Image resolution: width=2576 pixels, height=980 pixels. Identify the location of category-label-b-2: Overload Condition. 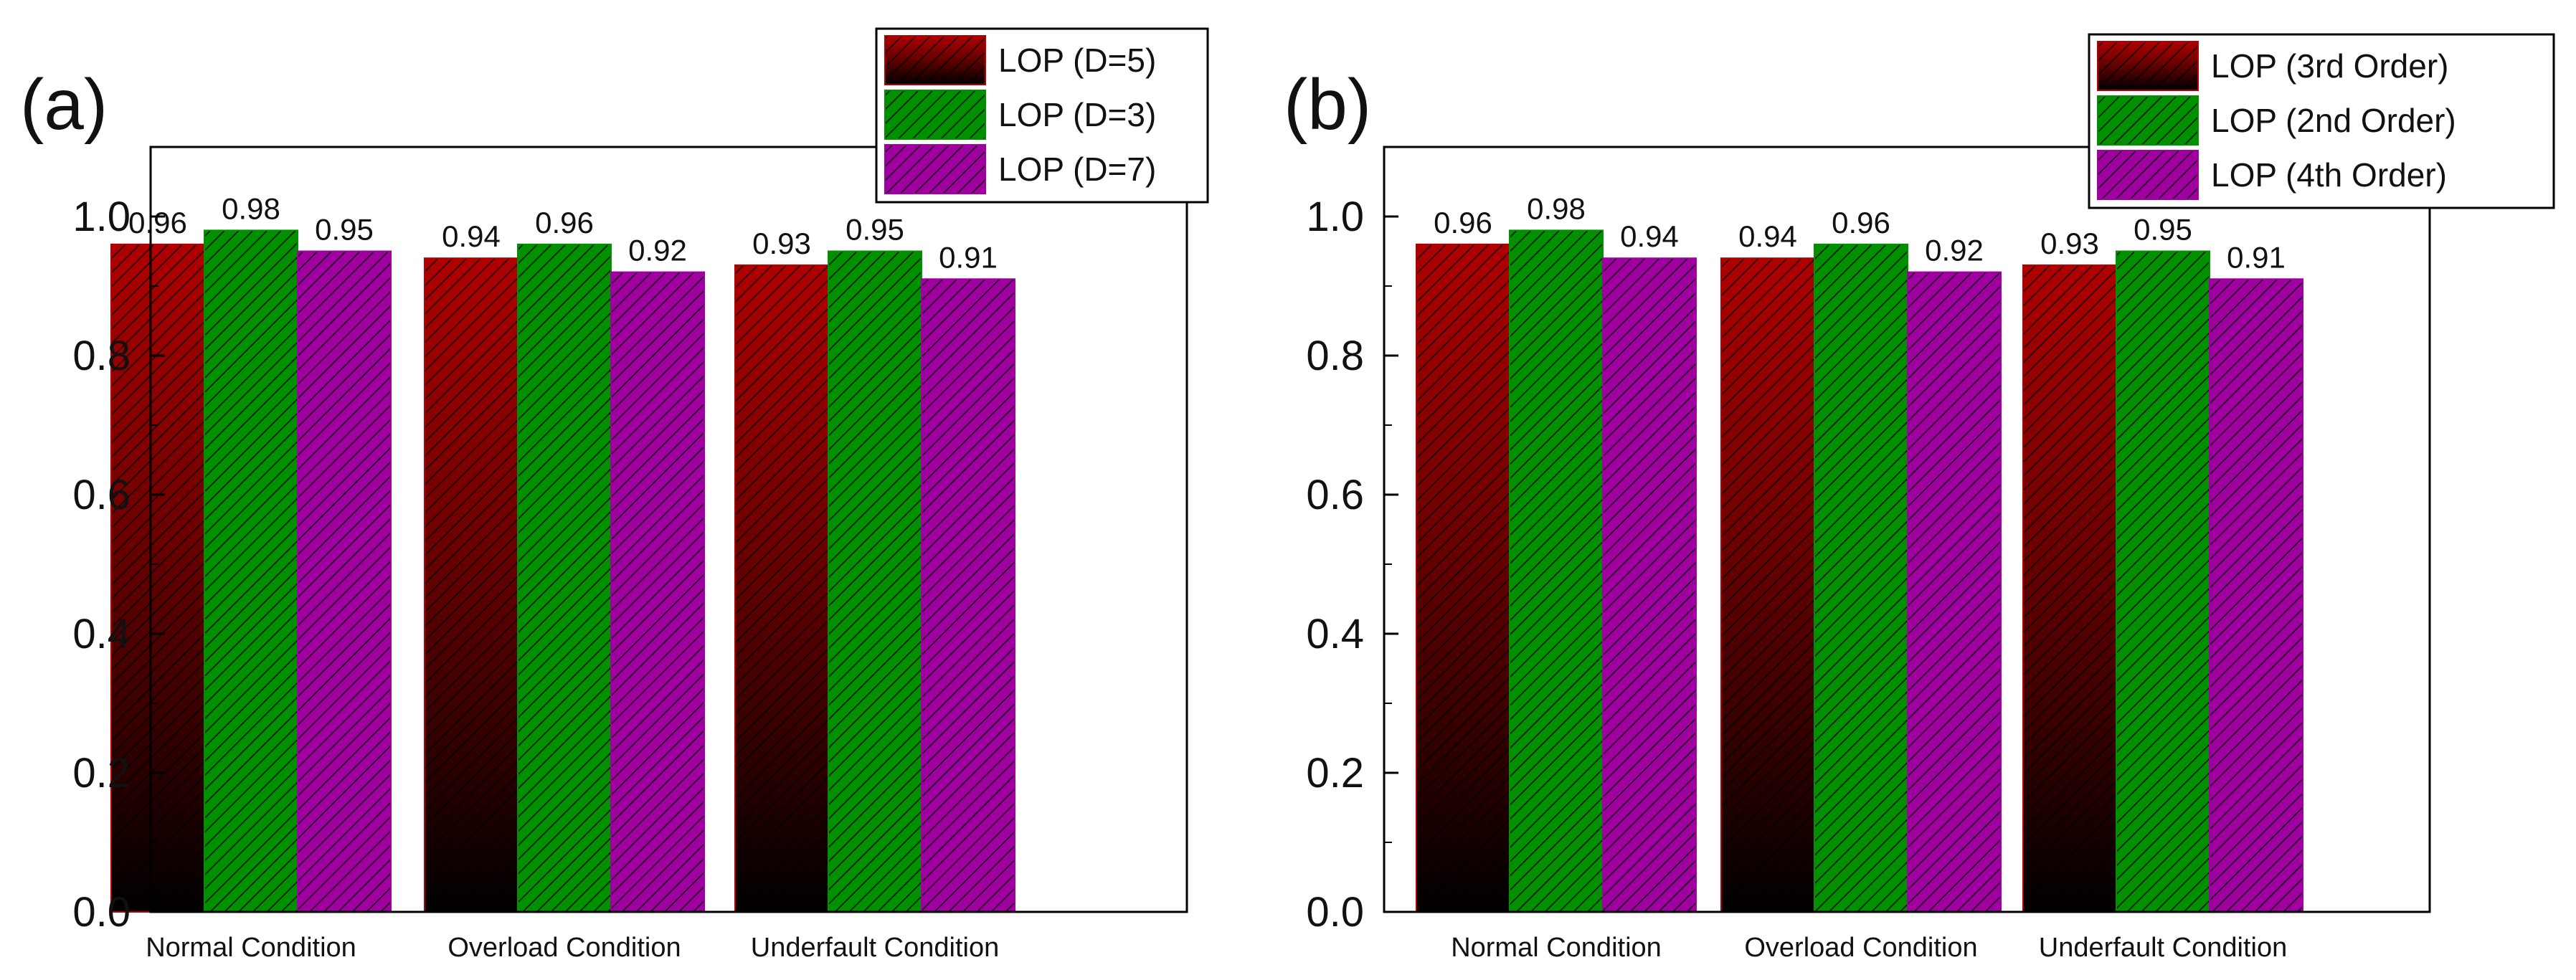
(1860, 948).